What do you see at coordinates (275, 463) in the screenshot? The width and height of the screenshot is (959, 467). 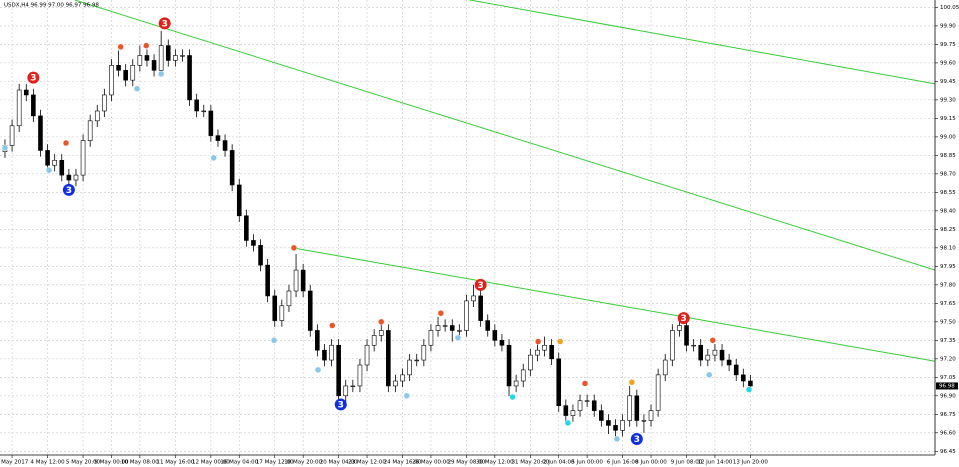 I see `x-tick-label: 17 May 12:00` at bounding box center [275, 463].